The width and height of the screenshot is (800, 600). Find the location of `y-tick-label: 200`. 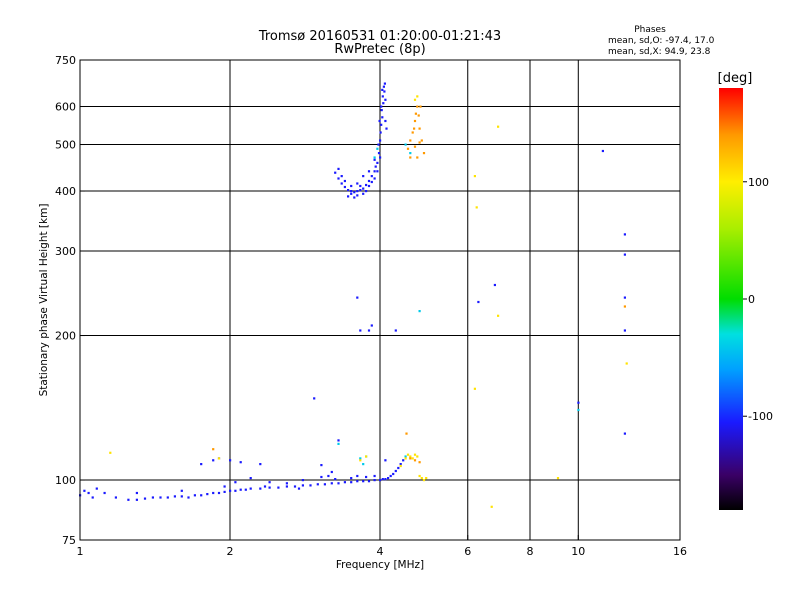

y-tick-label: 200 is located at coordinates (65, 336).